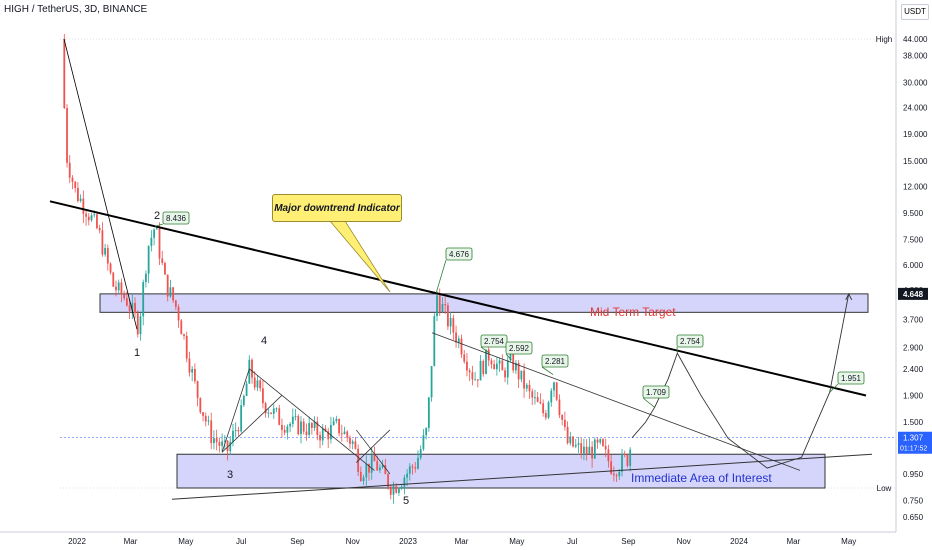 This screenshot has height=550, width=932. Describe the element at coordinates (915, 442) in the screenshot. I see `last-price-badge` at that location.